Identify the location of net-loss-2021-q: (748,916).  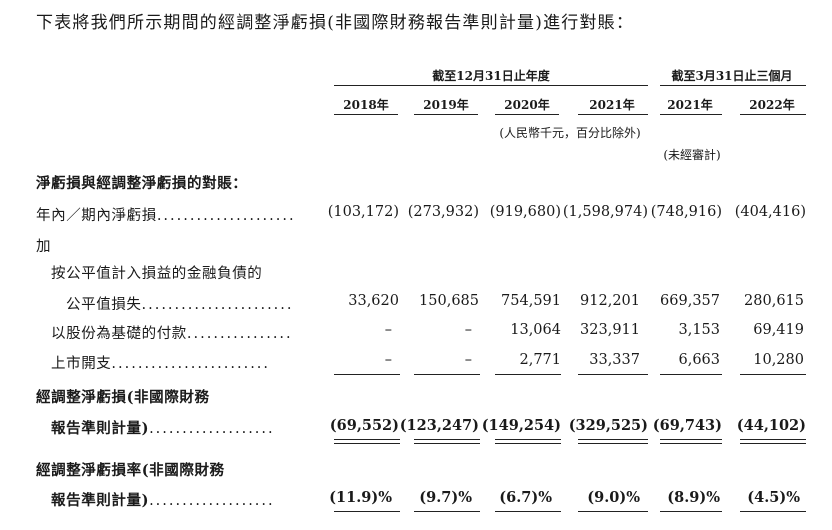
(686, 212).